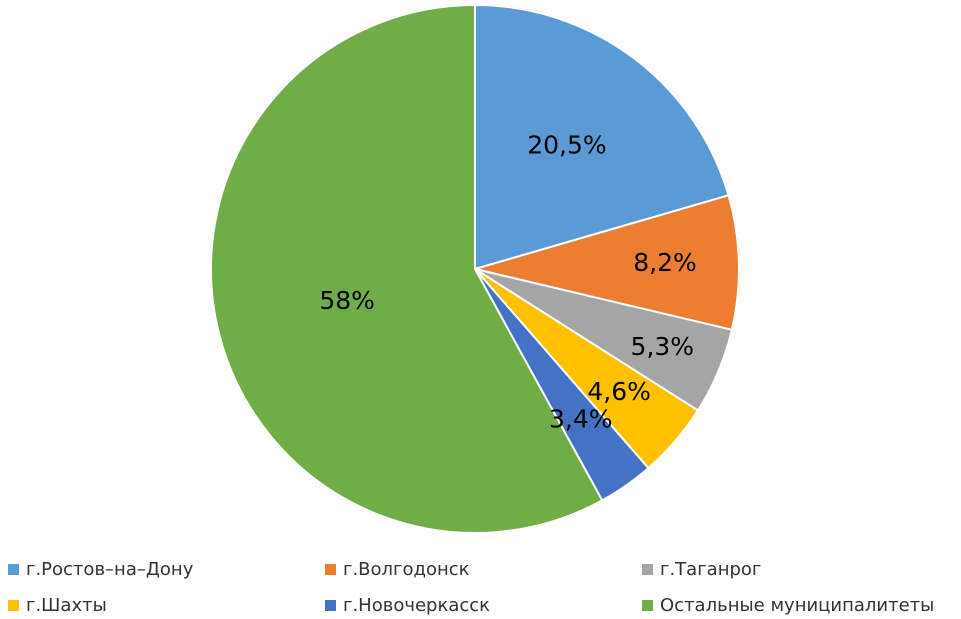  Describe the element at coordinates (66, 605) in the screenshot. I see `legend-label: г.Шахты` at that location.